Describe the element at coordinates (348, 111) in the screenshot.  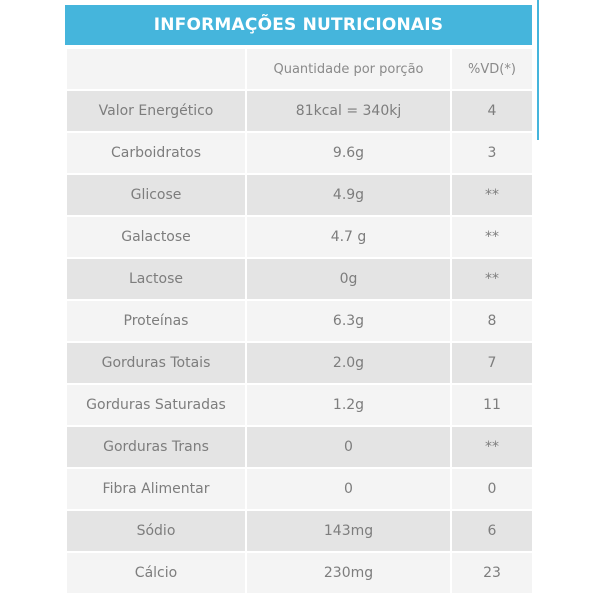
I see `table-cell: 81kcal = 340kj` at that location.